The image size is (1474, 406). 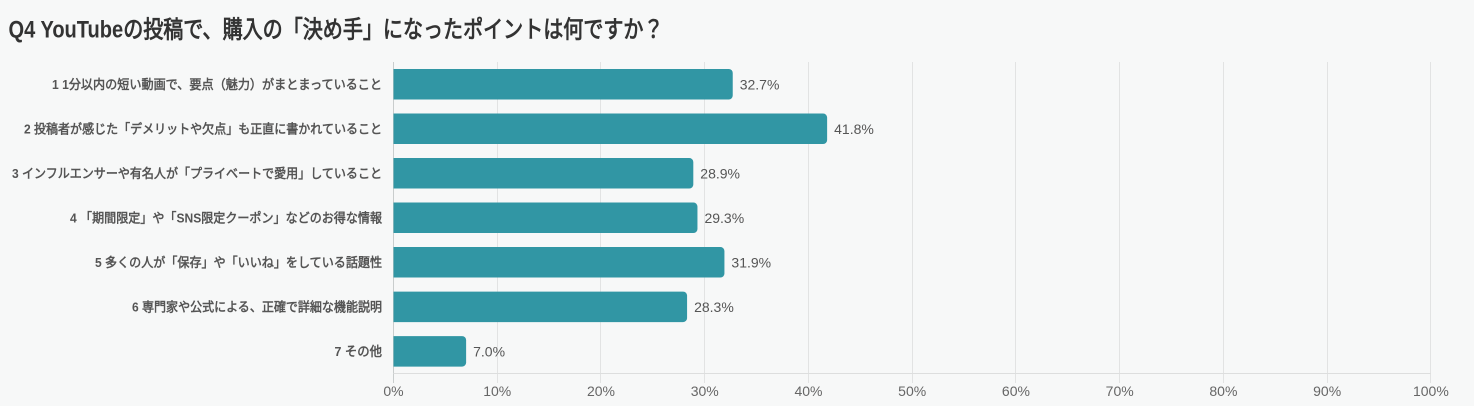 What do you see at coordinates (226, 217) in the screenshot?
I see `svg-text: 4 「期間限定」や「SNS限定クーポン」などのお得な情報` at bounding box center [226, 217].